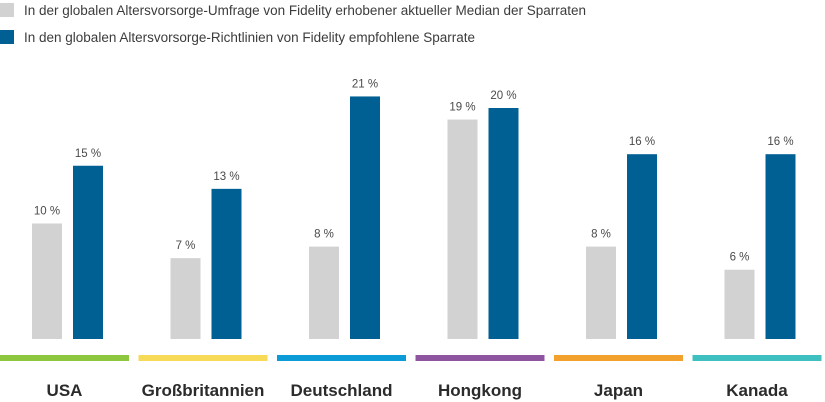  Describe the element at coordinates (203, 358) in the screenshot. I see `category-strip-gro-britannien` at that location.